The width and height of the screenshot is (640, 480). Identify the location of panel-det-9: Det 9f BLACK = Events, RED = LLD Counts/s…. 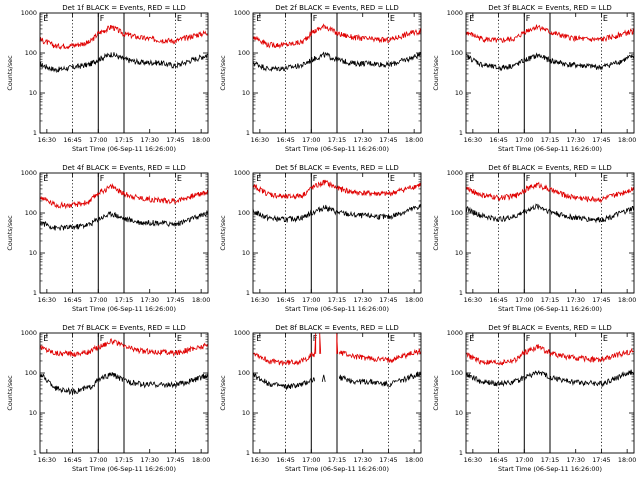
(534, 398).